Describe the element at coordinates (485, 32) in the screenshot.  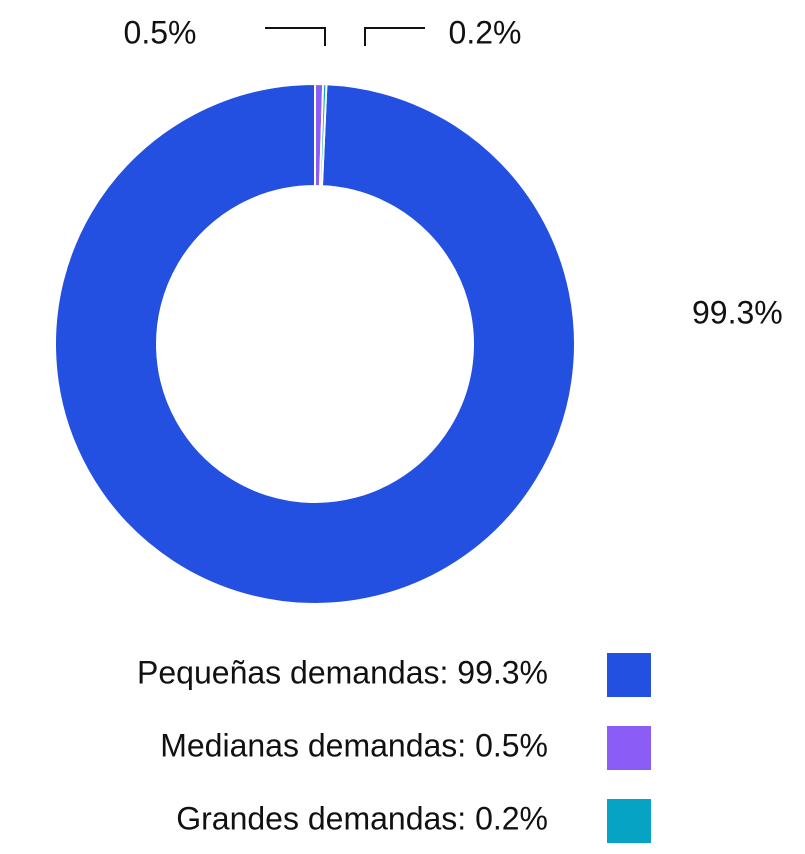
I see `value-label: 0.2%` at that location.